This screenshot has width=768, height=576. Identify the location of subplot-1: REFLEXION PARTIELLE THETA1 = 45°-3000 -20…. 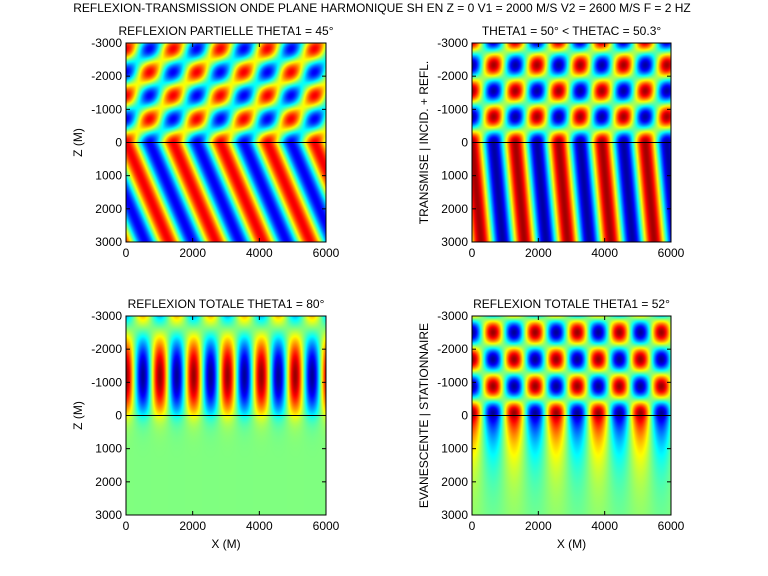
(205, 142).